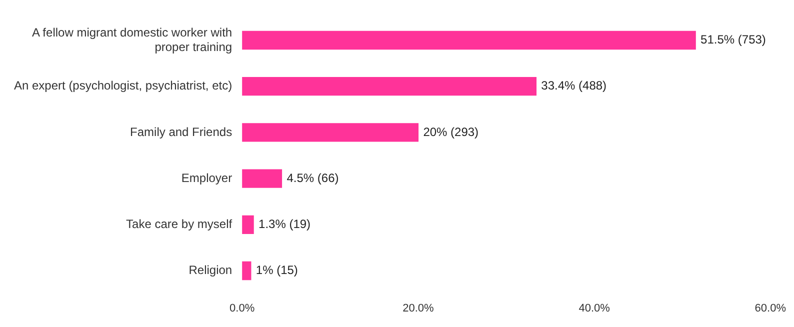 Image resolution: width=794 pixels, height=327 pixels. I want to click on x-tick-label: 20.0%, so click(418, 308).